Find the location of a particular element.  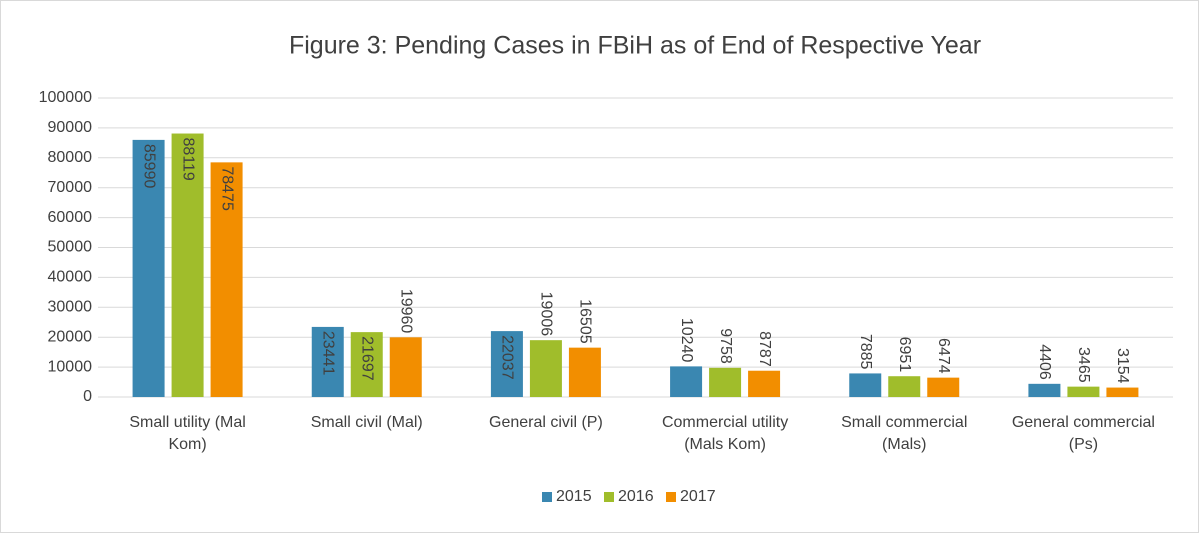

x-tick-label: General commercial (Ps) is located at coordinates (1083, 433).